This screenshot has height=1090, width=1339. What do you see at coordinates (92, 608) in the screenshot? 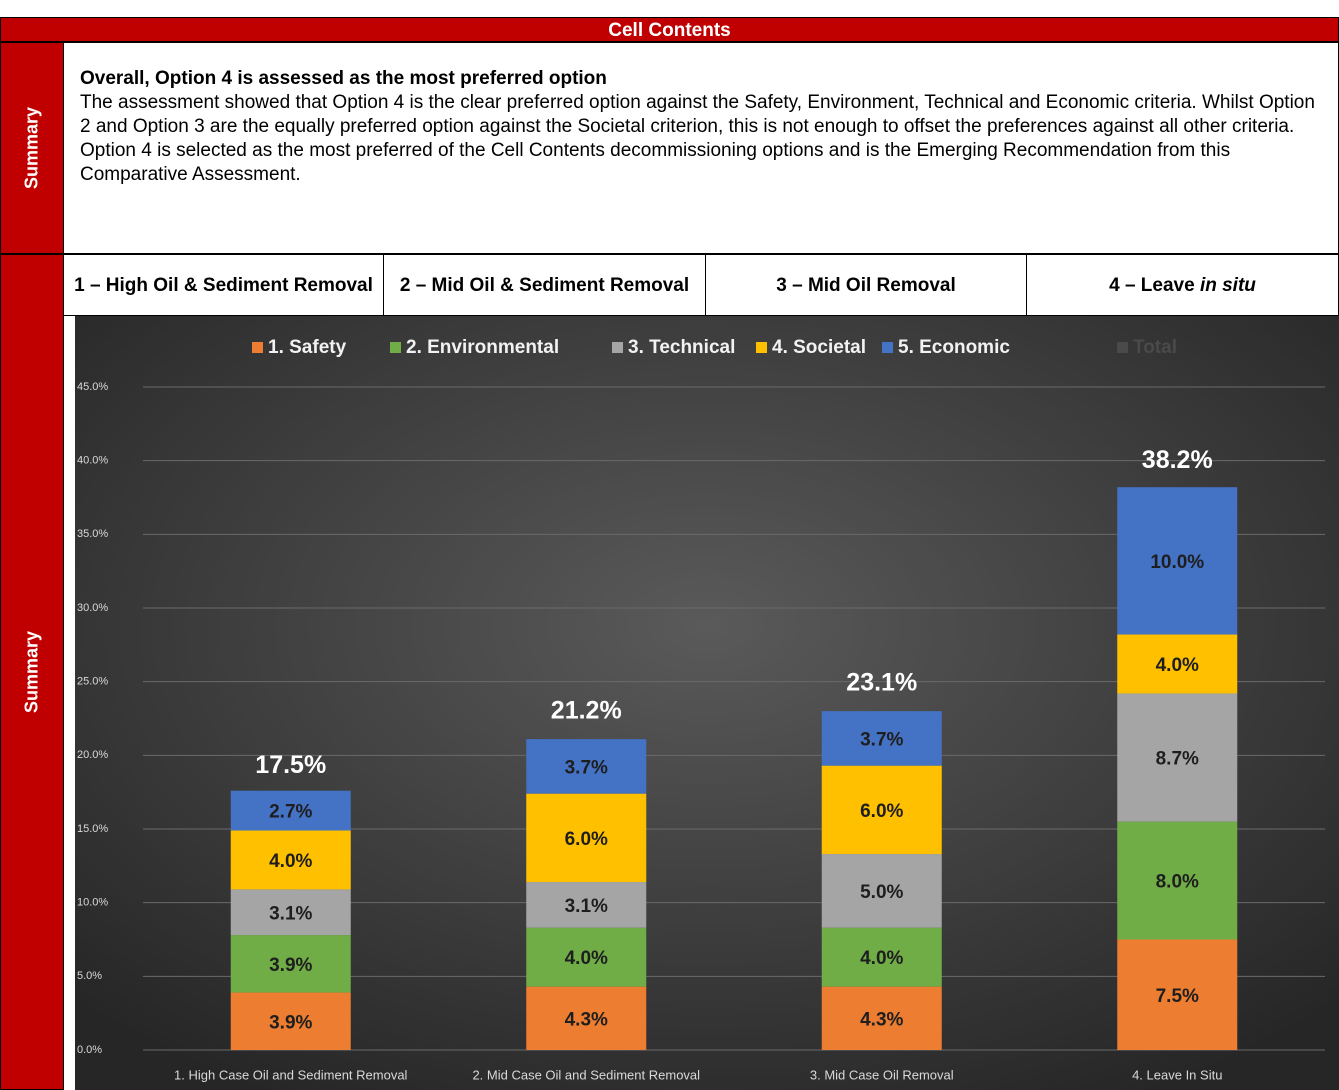
I see `y-tick-label: 30.0%` at bounding box center [92, 608].